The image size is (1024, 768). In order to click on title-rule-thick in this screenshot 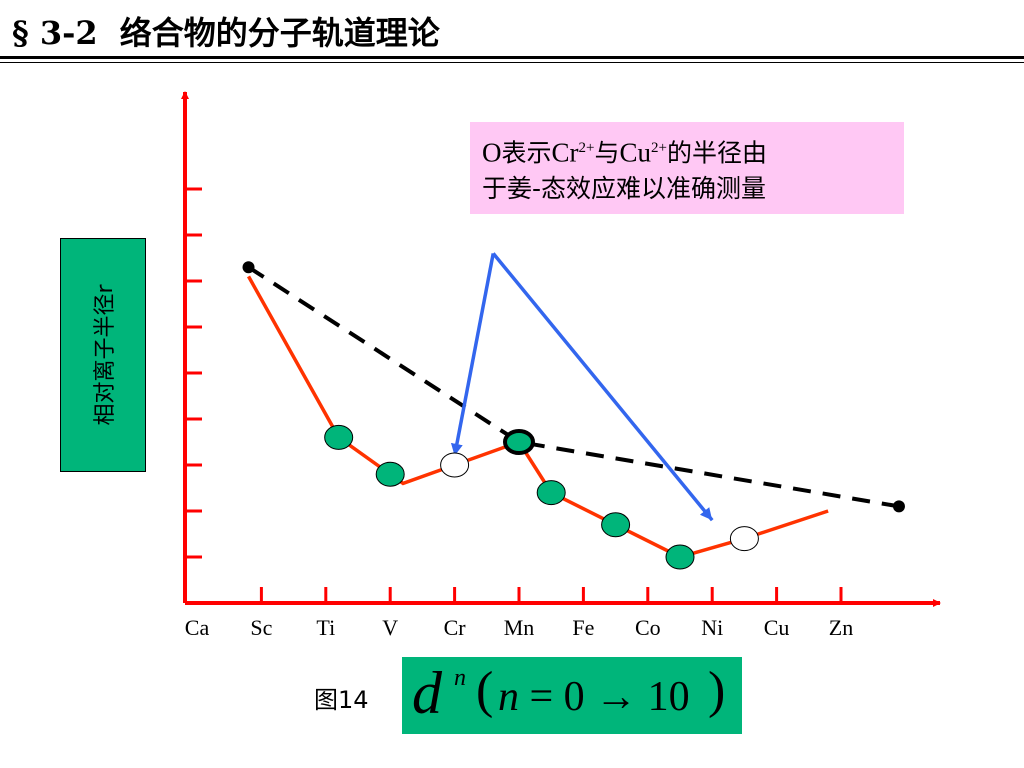, I will do `click(512, 57)`.